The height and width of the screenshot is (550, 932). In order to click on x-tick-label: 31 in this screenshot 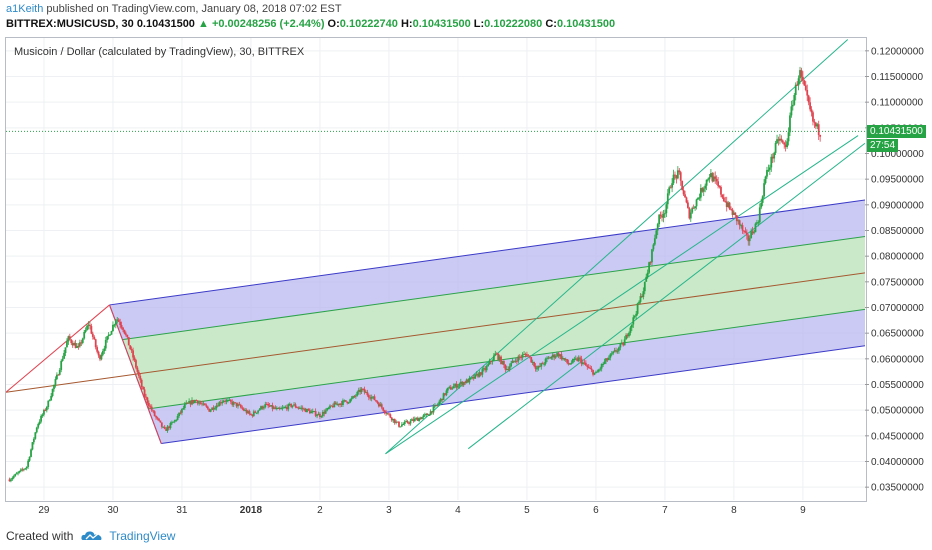, I will do `click(182, 510)`.